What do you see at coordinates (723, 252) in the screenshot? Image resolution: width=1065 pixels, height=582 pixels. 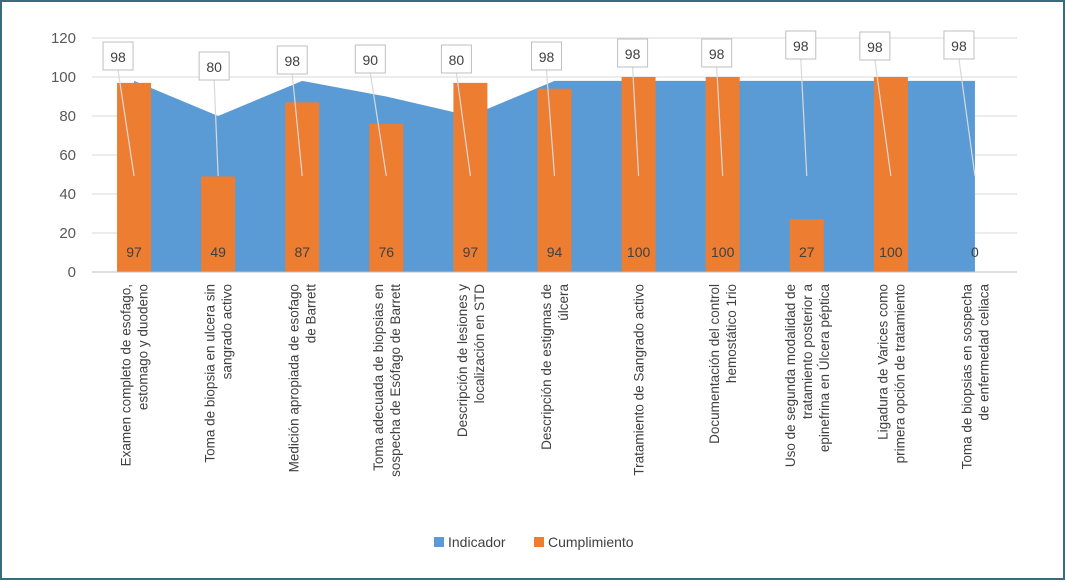 I see `bar-data-label-8: 100` at bounding box center [723, 252].